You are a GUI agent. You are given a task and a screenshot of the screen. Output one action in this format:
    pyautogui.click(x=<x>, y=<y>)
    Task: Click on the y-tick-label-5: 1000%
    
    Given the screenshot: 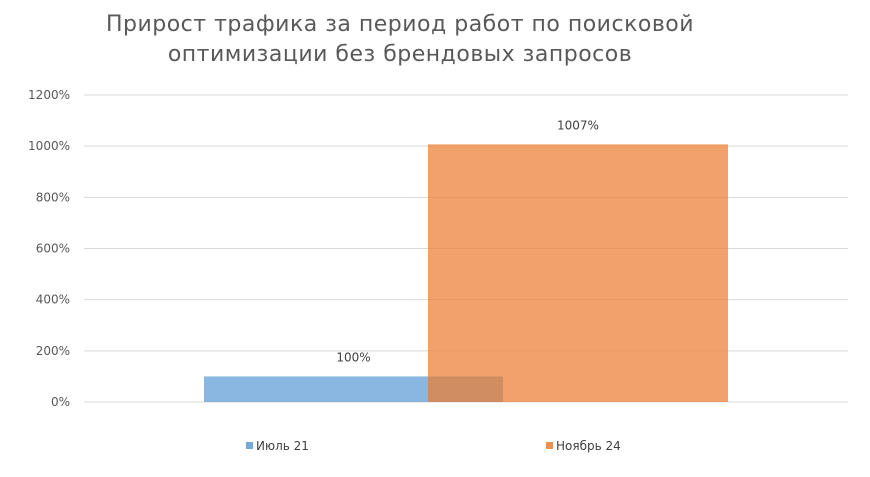 What is the action you would take?
    pyautogui.click(x=49, y=146)
    